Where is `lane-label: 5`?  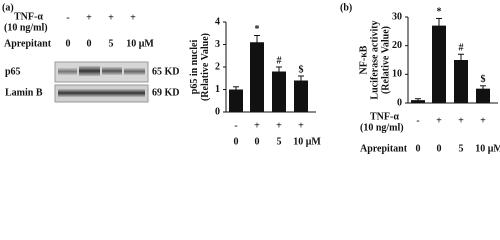
lane-label: 5 is located at coordinates (111, 43).